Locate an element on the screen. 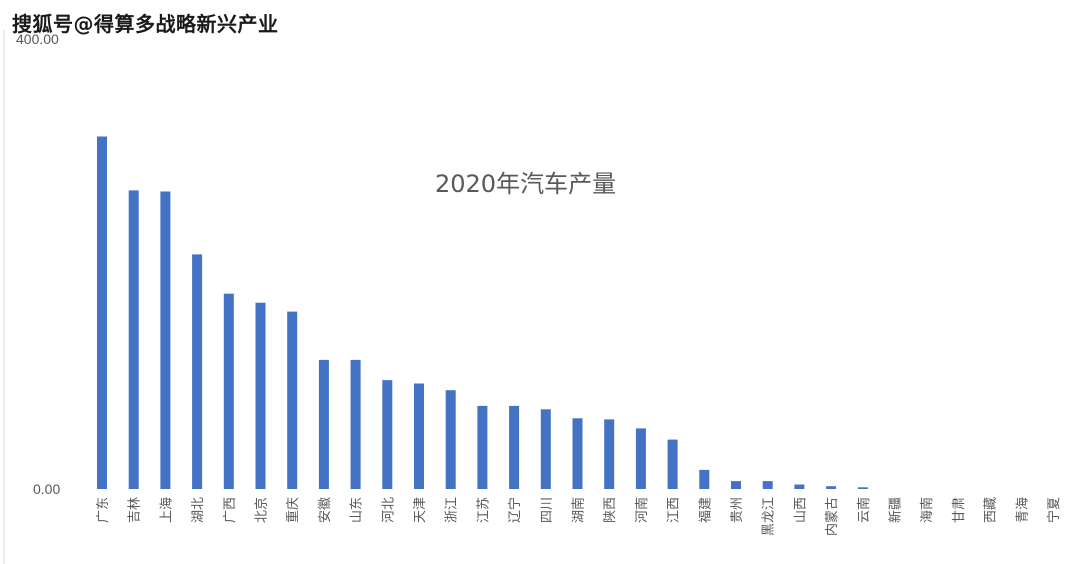 This screenshot has height=564, width=1080. x-tick-label: 山西 is located at coordinates (800, 510).